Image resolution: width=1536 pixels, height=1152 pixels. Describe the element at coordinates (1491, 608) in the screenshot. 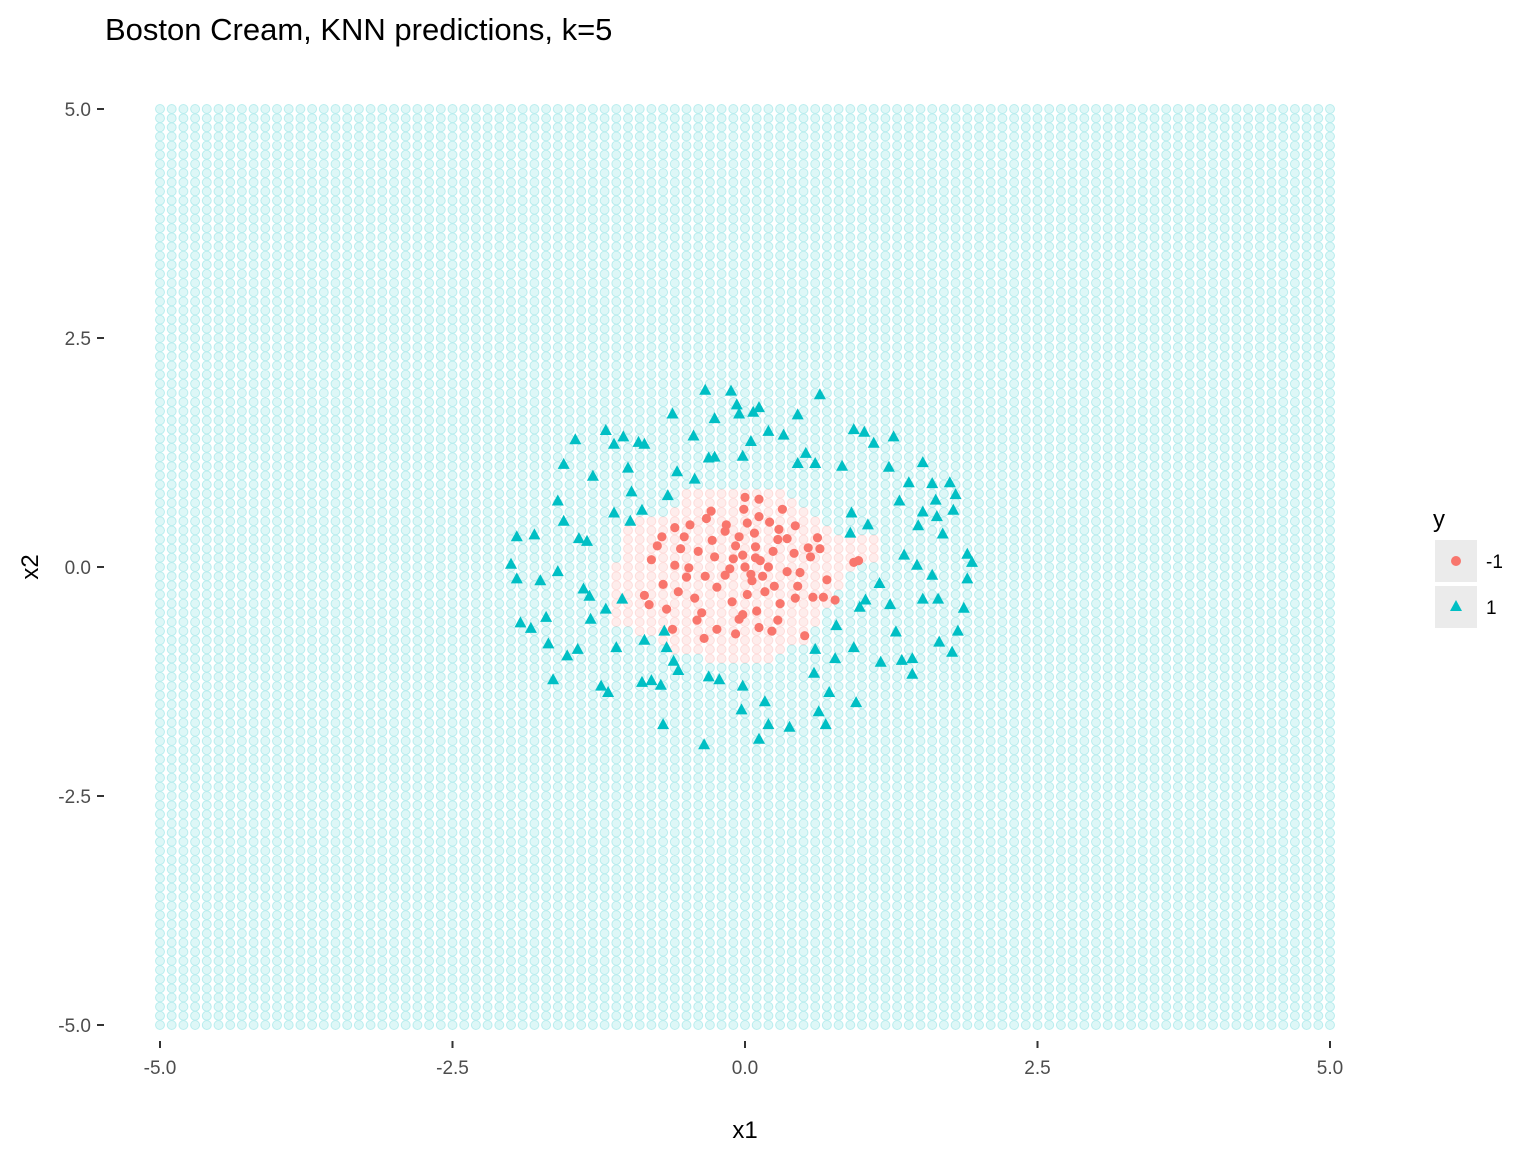

I see `legend-label-pos1: 1` at that location.